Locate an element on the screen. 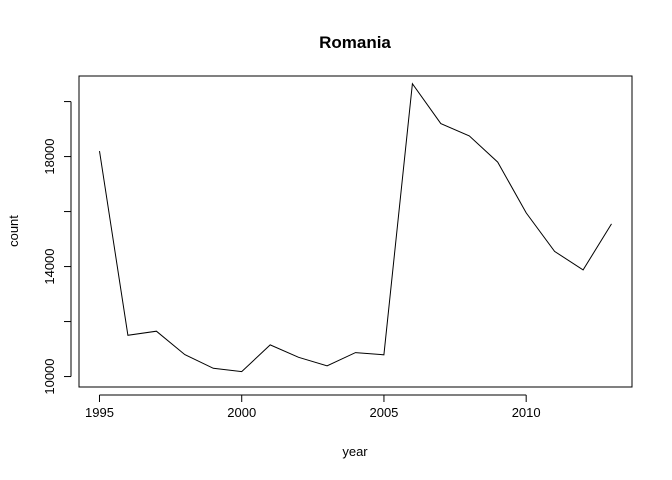 Image resolution: width=672 pixels, height=480 pixels. y-axis-label: count is located at coordinates (13, 231).